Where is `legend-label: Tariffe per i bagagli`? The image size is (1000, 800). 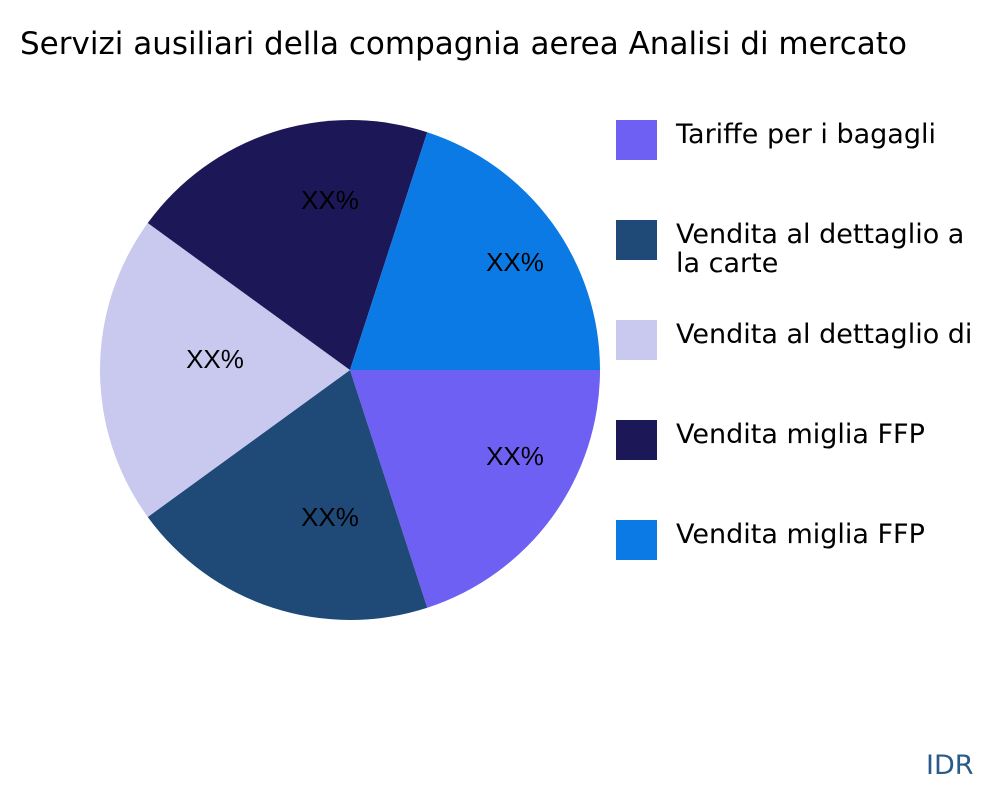 legend-label: Tariffe per i bagagli is located at coordinates (806, 134).